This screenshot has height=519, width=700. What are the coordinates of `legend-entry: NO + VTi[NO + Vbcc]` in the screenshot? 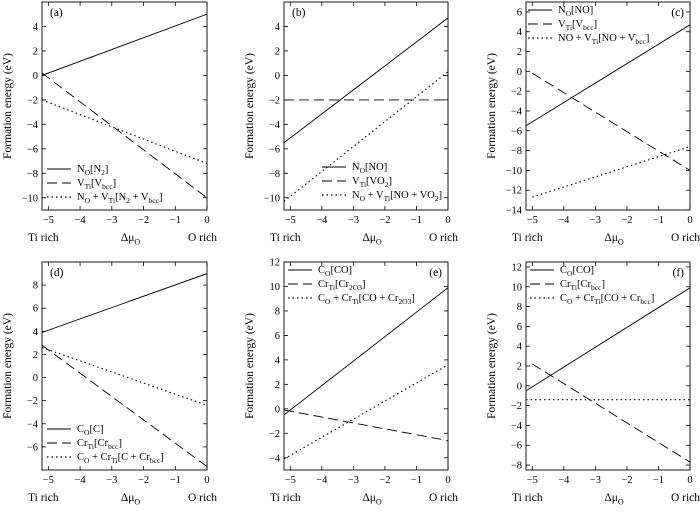 It's located at (603, 39).